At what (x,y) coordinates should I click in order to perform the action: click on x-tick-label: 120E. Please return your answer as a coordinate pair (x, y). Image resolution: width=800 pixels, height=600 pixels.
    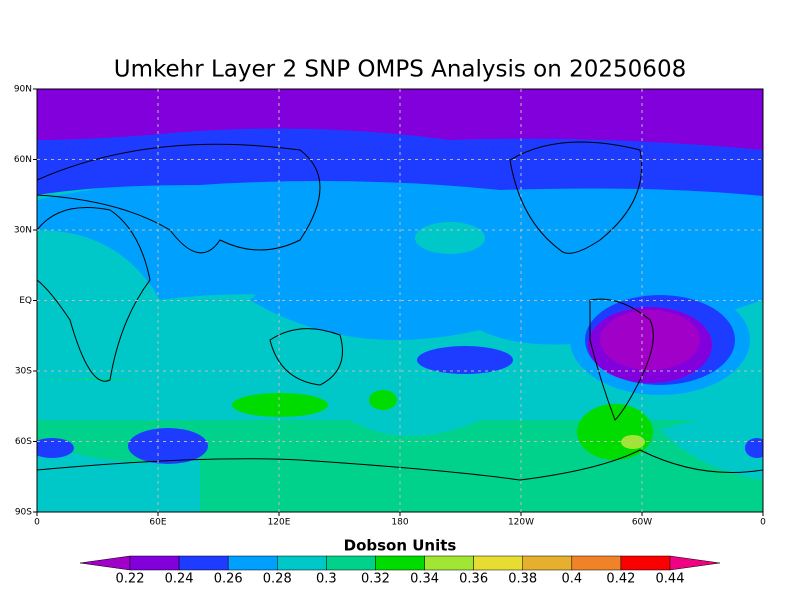
    Looking at the image, I should click on (279, 523).